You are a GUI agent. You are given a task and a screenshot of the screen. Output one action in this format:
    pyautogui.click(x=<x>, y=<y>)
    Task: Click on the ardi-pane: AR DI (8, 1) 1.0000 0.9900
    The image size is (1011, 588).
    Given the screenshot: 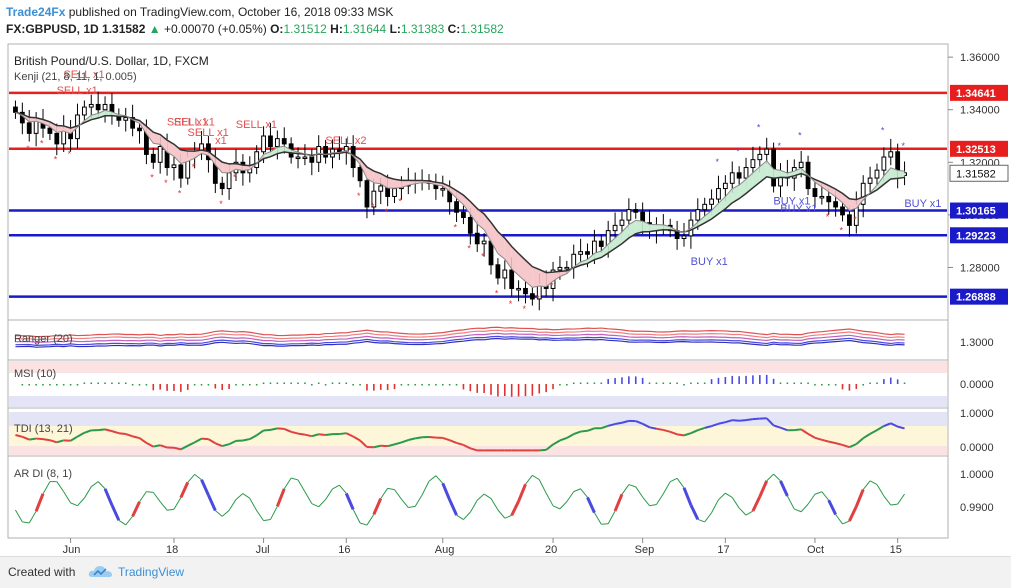 What is the action you would take?
    pyautogui.click(x=501, y=497)
    